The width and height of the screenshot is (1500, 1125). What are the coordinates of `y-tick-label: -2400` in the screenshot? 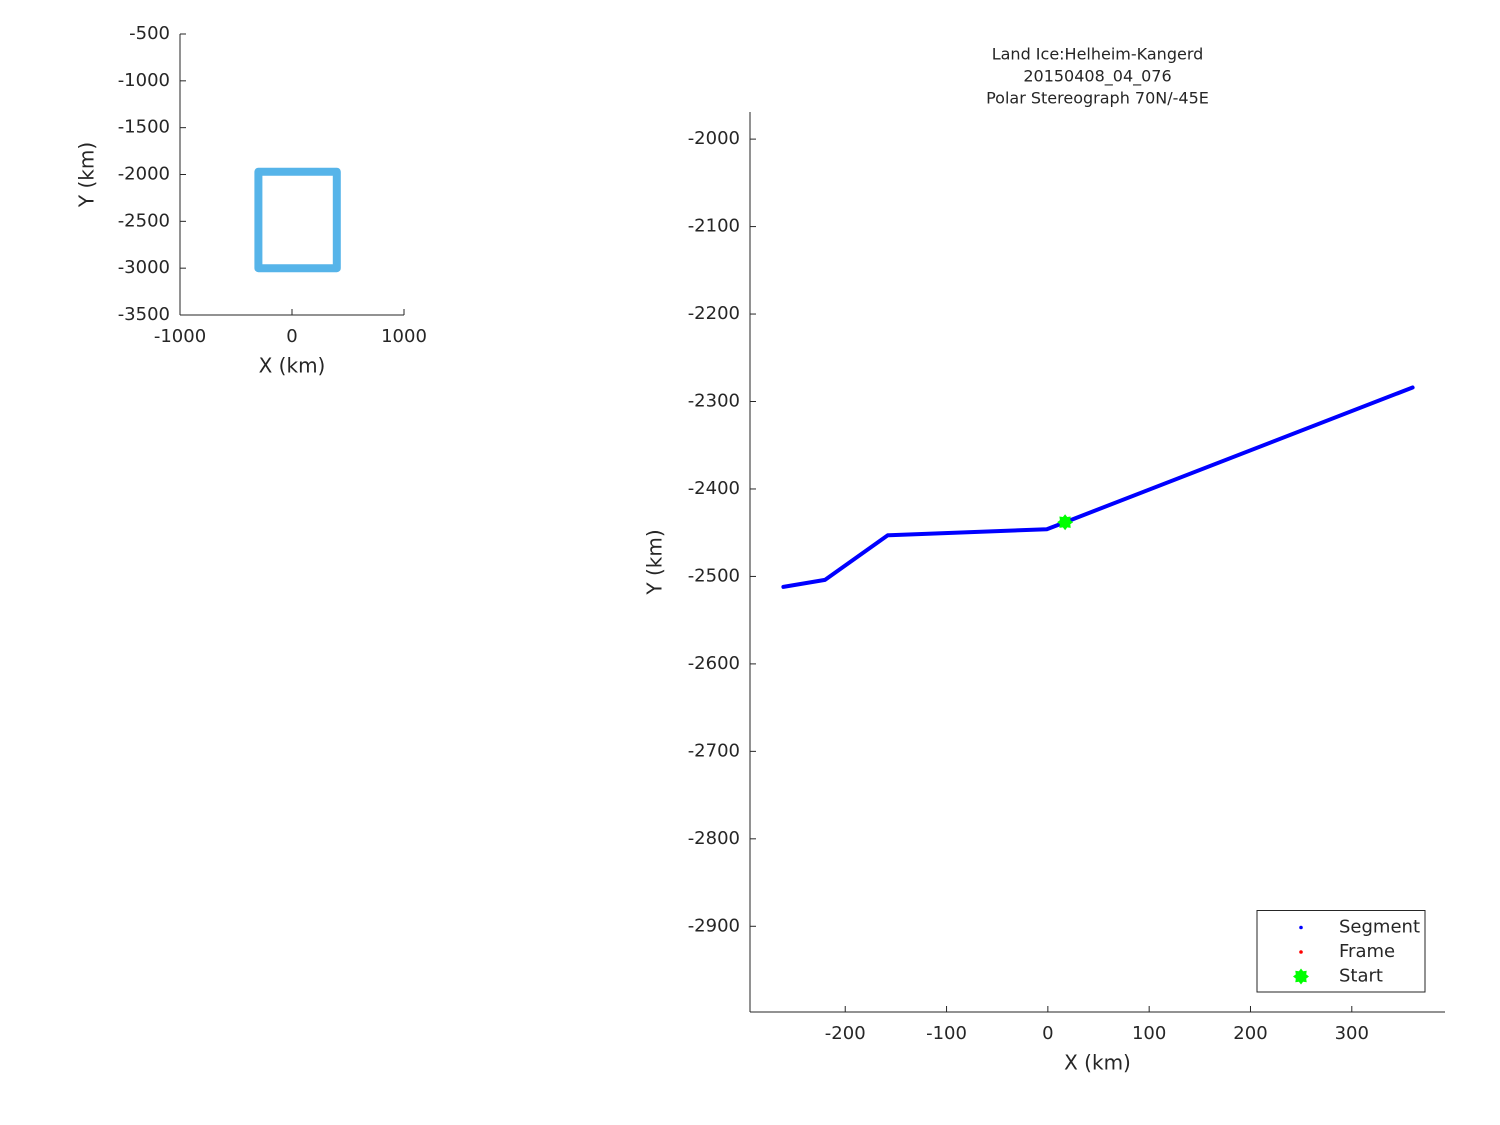 It's located at (714, 488).